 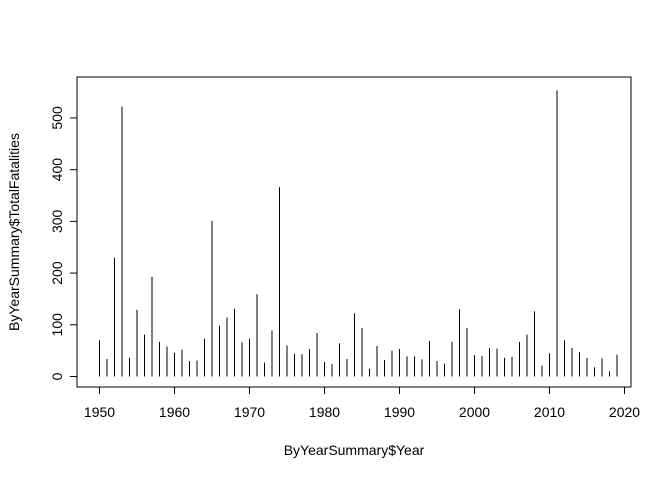 I want to click on y-axis: 0 100 200 300 400 500, so click(x=63, y=243).